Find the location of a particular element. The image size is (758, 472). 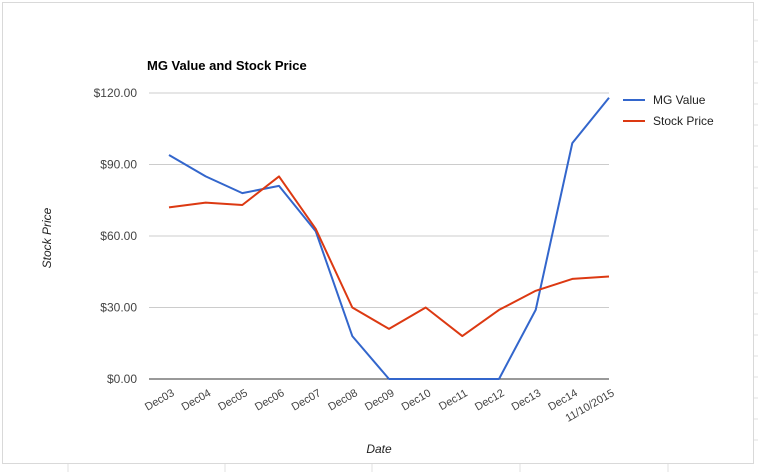

y-tick-label: $120.00 is located at coordinates (116, 93).